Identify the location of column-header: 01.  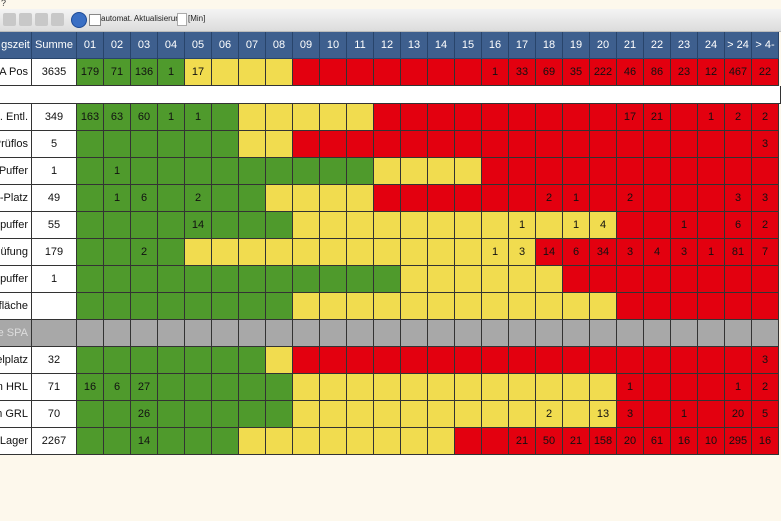
(90, 45).